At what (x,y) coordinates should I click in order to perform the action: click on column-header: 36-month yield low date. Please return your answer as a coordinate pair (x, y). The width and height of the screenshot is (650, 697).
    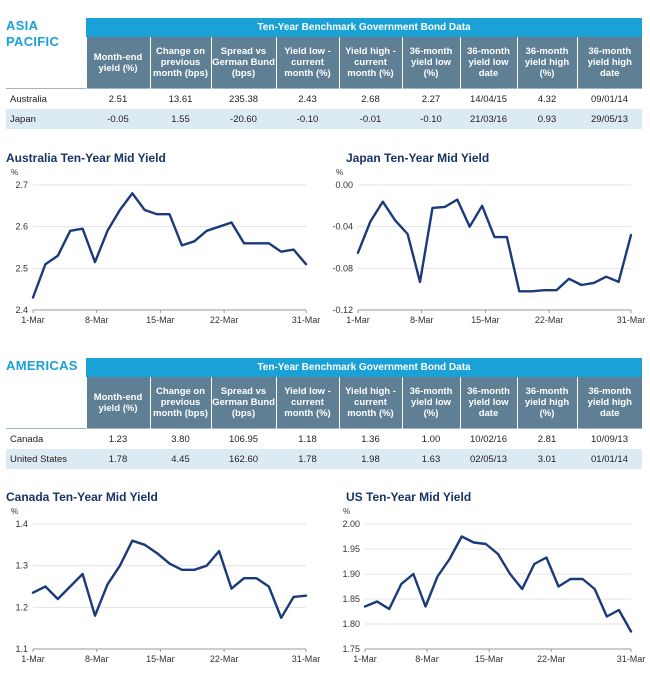
    Looking at the image, I should click on (488, 63).